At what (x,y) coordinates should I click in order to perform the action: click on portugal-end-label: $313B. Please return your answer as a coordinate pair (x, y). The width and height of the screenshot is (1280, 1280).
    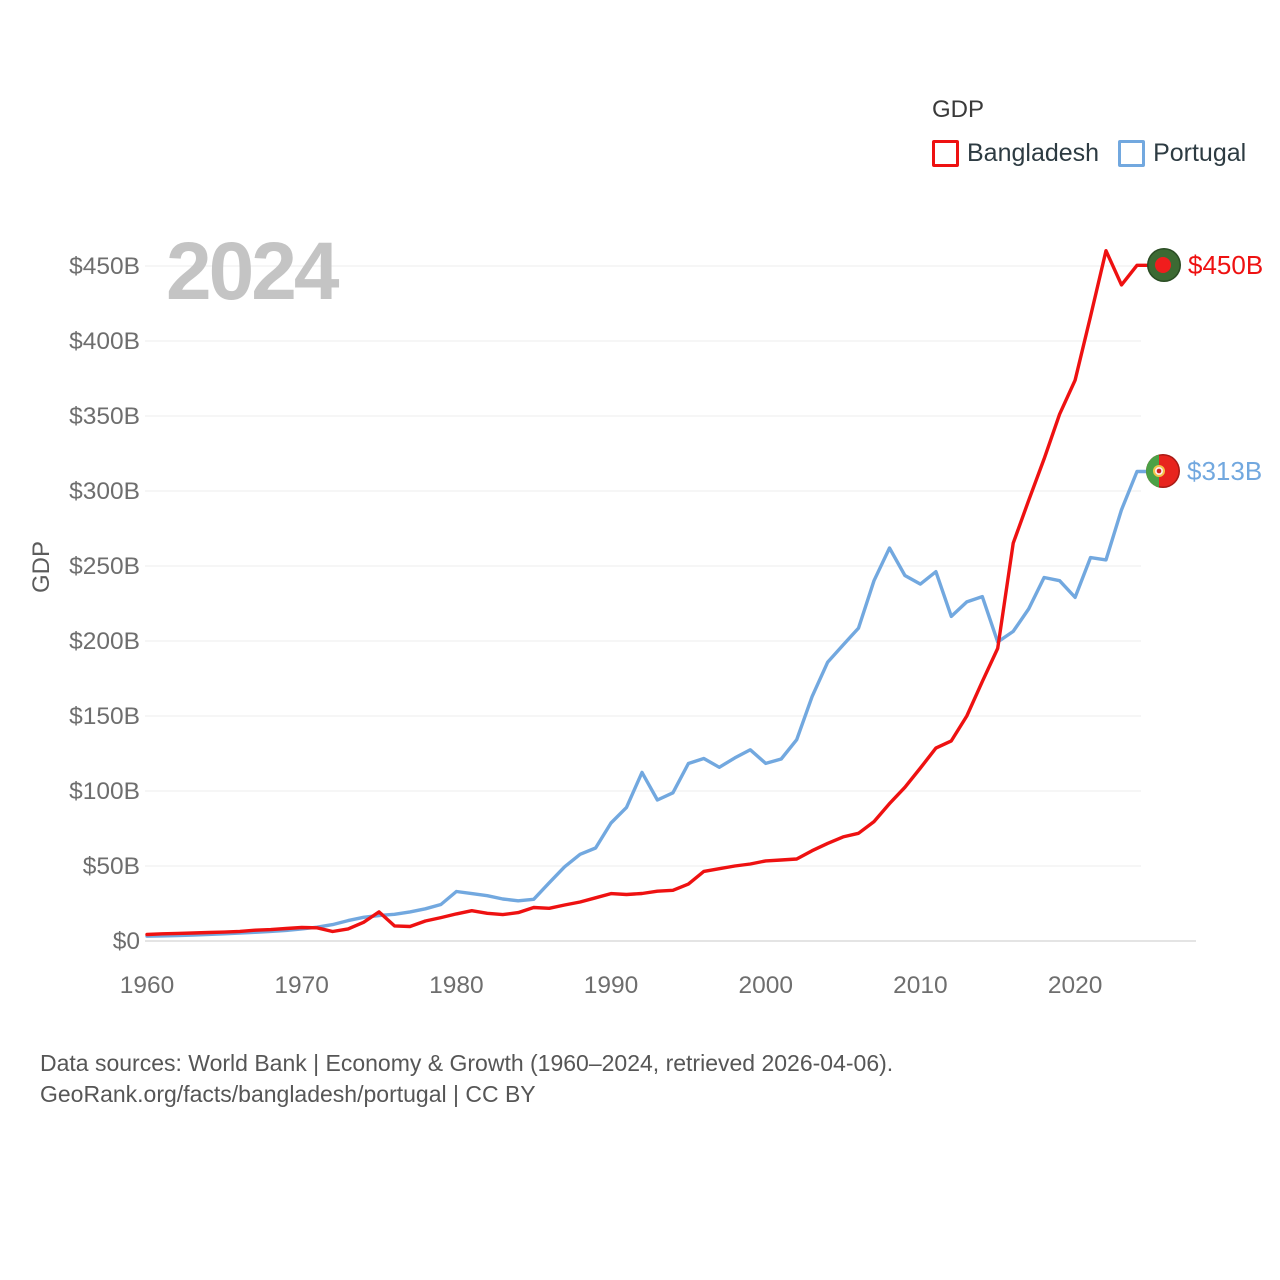
    Looking at the image, I should click on (1204, 471).